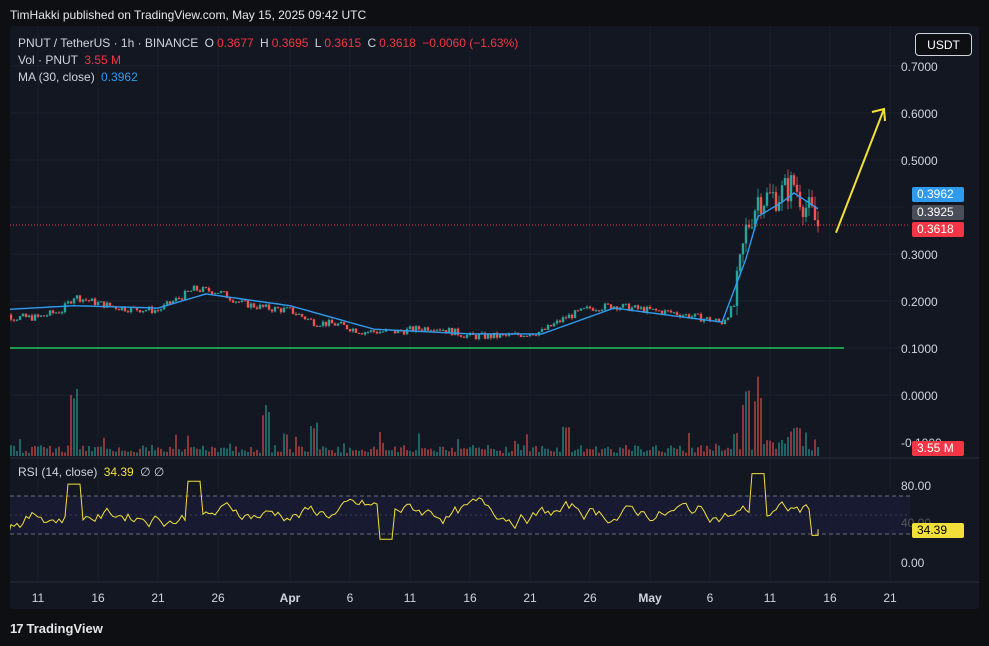 Image resolution: width=989 pixels, height=646 pixels. I want to click on rsi-label: RSI (14, close), so click(58, 472).